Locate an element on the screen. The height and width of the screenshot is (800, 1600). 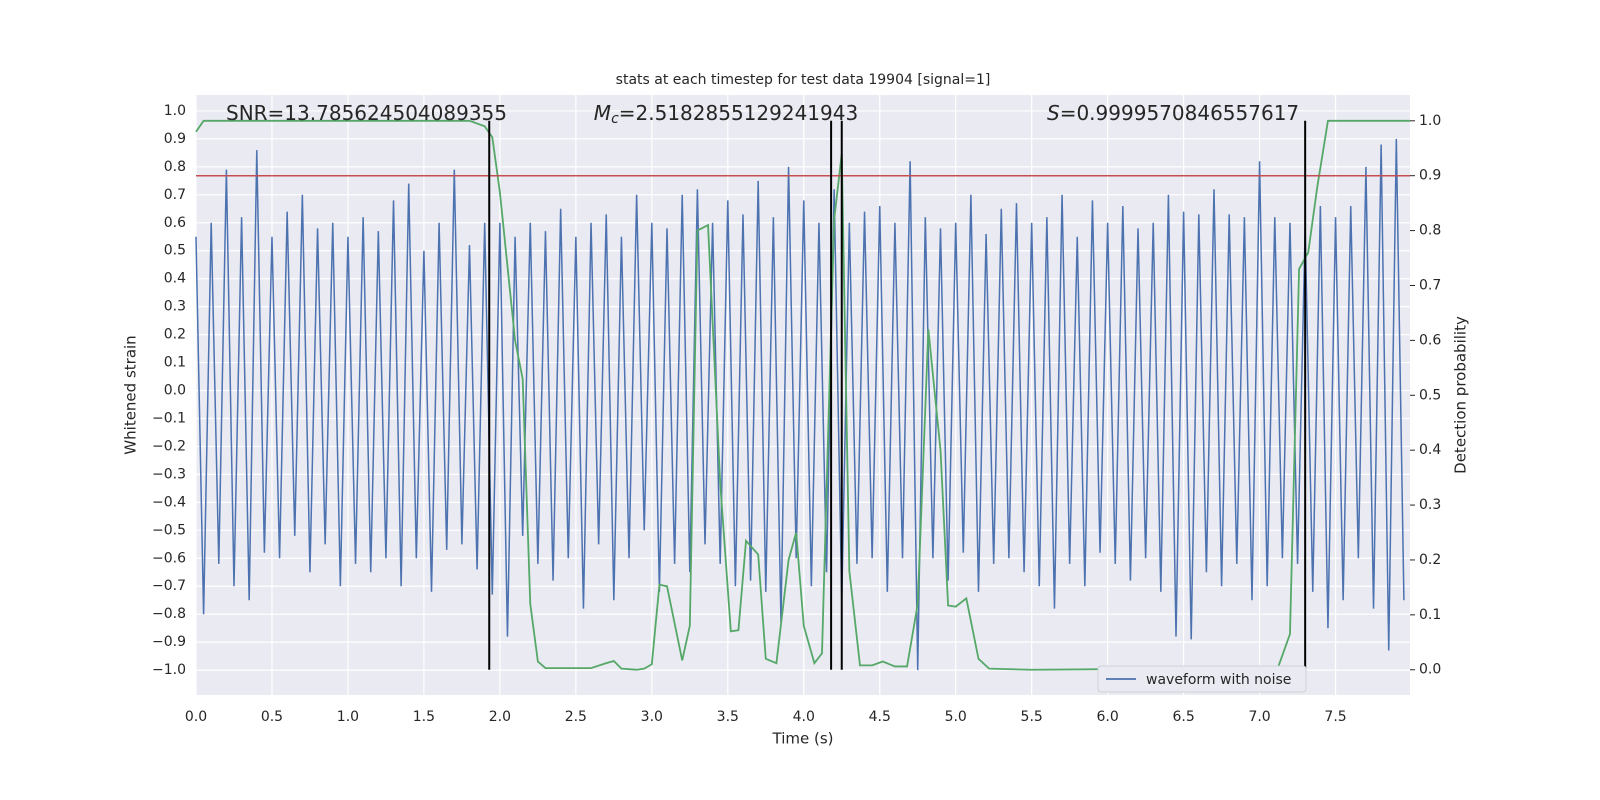
annotation-text: =0.9999570846557617 is located at coordinates (1179, 113).